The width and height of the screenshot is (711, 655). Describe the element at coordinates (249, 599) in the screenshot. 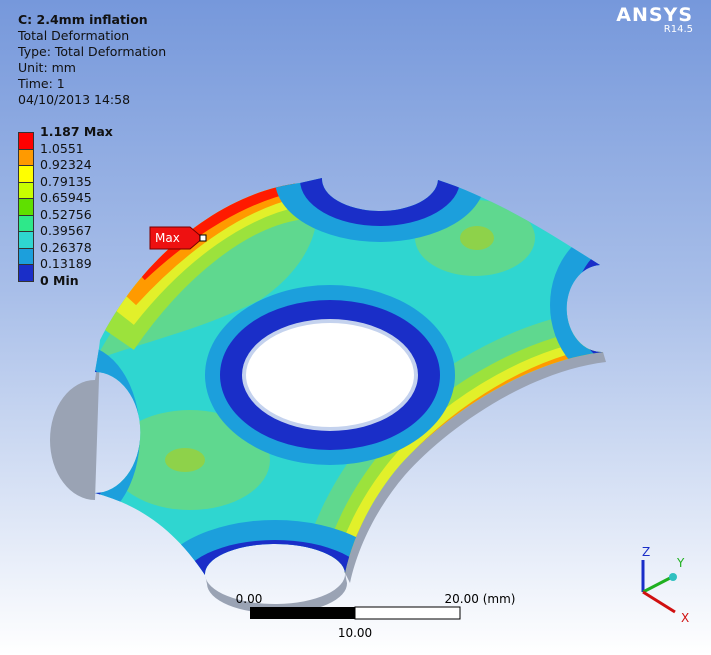

I see `scale-label: 0.00` at that location.